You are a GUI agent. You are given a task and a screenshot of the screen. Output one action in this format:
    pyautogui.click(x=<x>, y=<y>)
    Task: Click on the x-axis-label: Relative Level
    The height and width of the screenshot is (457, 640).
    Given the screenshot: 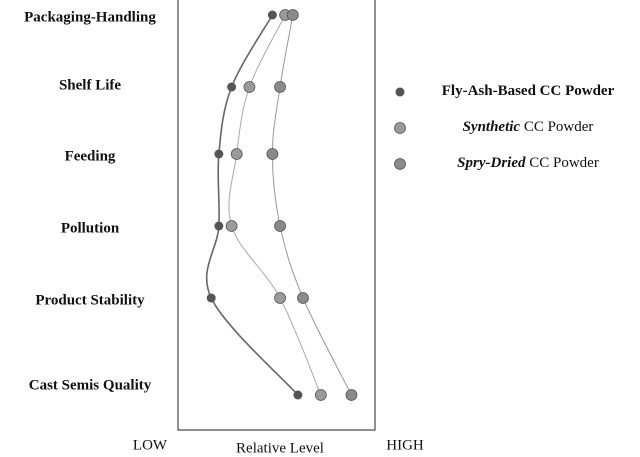 What is the action you would take?
    pyautogui.click(x=280, y=448)
    